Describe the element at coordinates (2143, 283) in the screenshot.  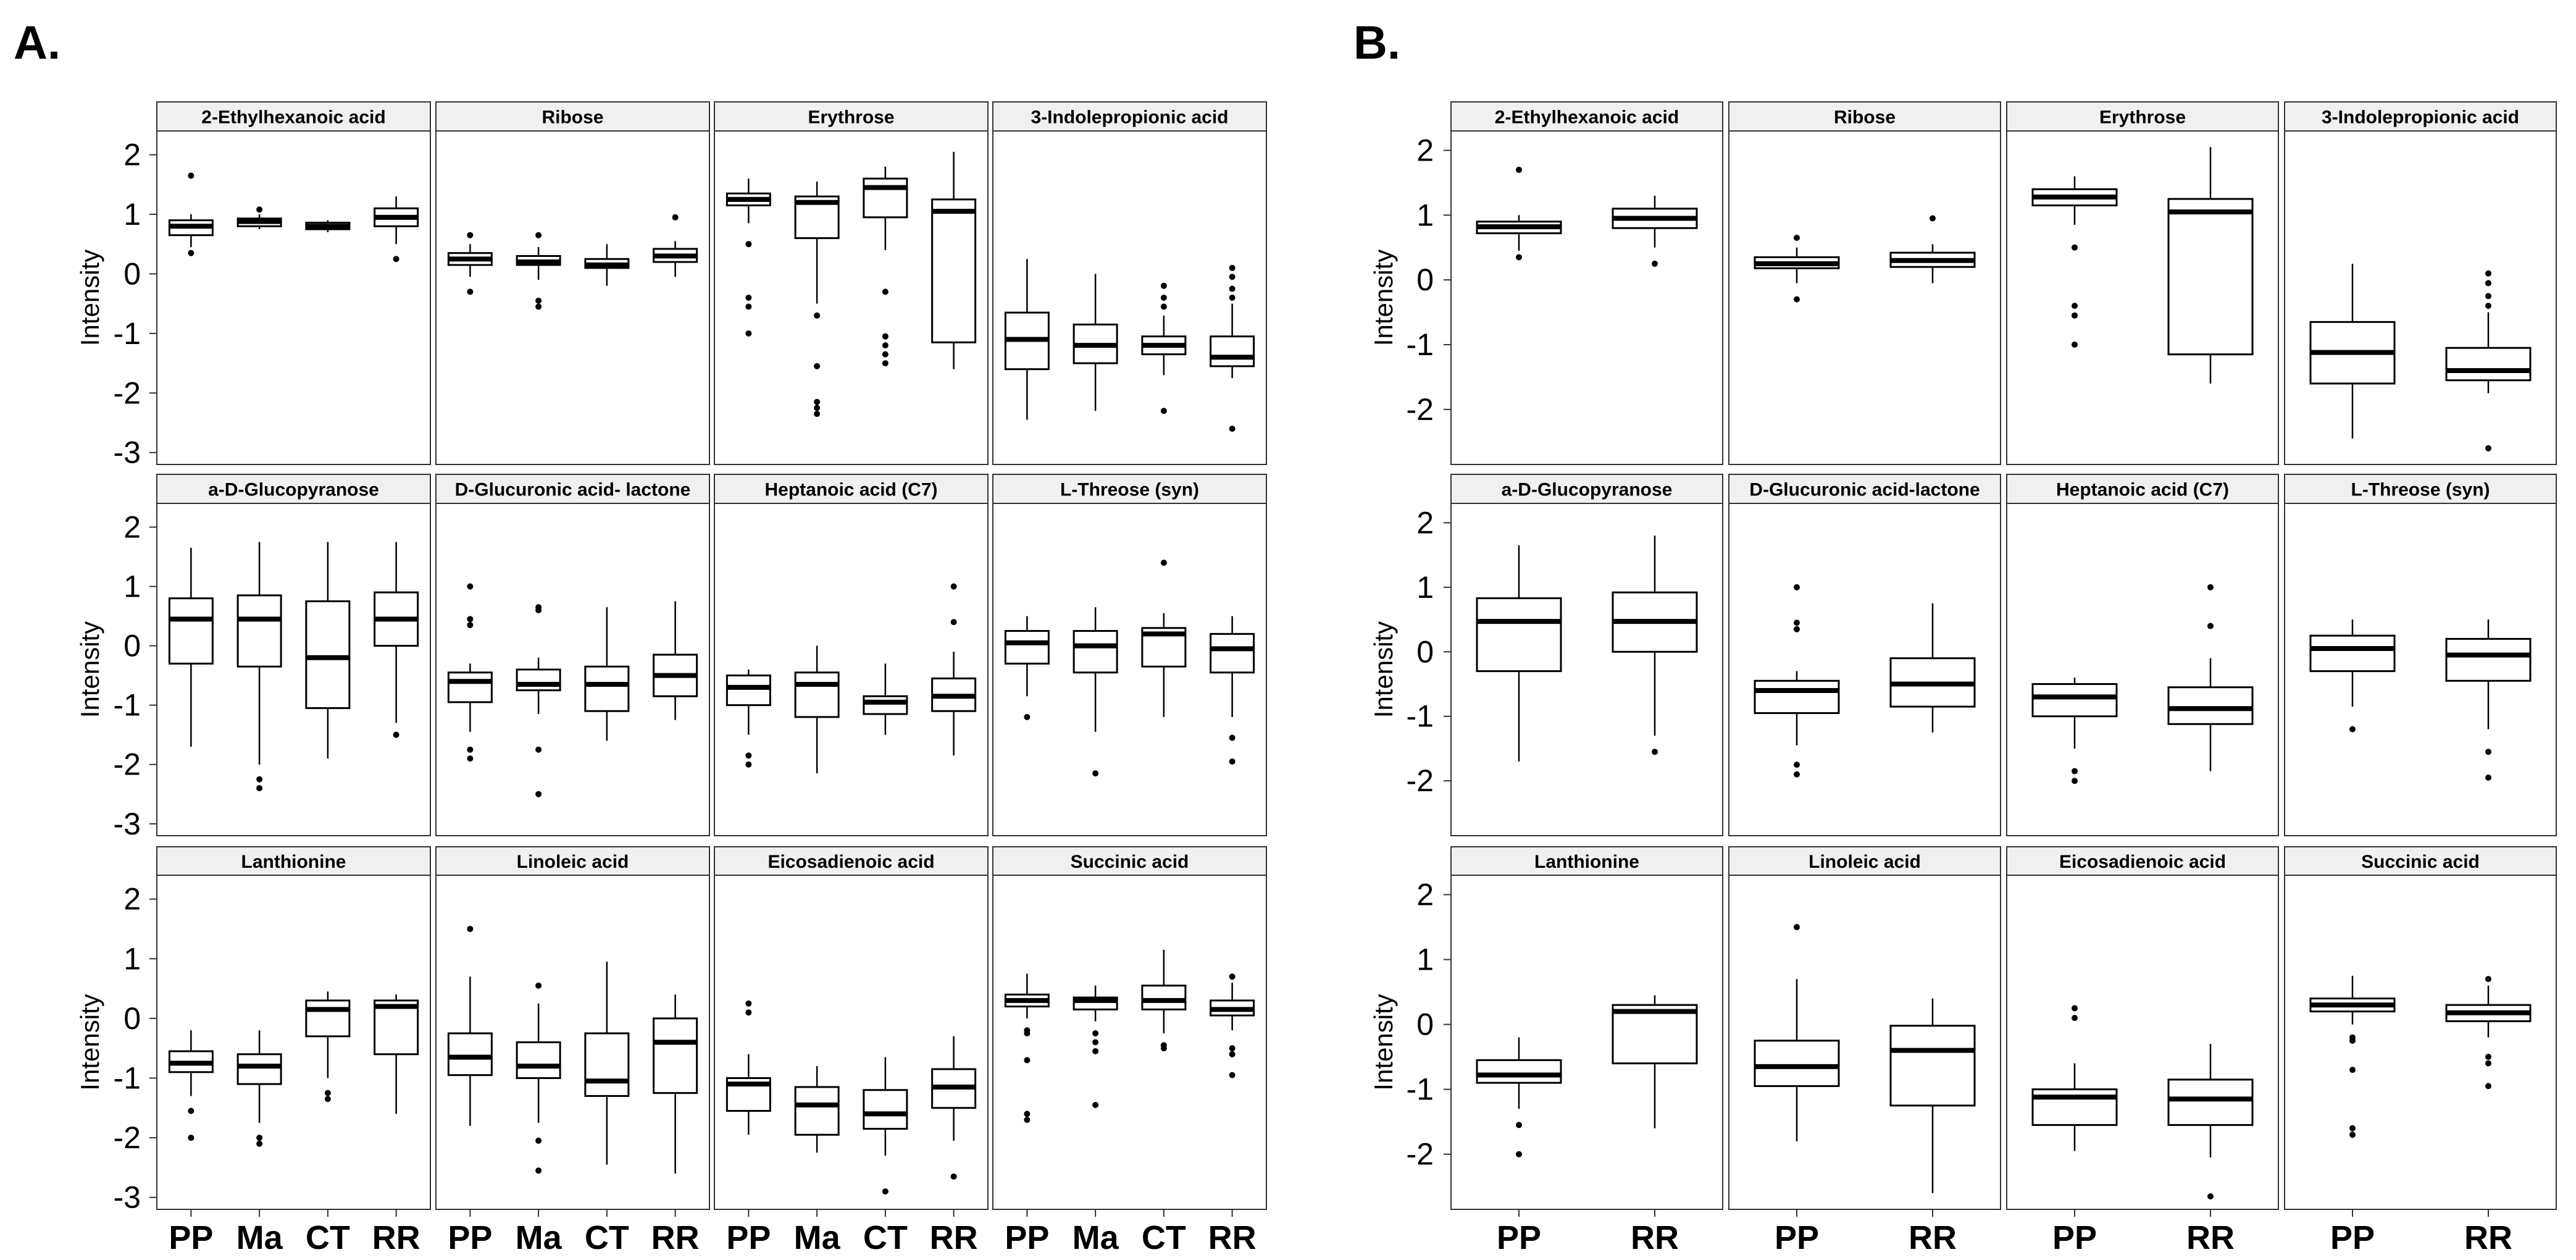
I see `facet-panel: Erythrose` at that location.